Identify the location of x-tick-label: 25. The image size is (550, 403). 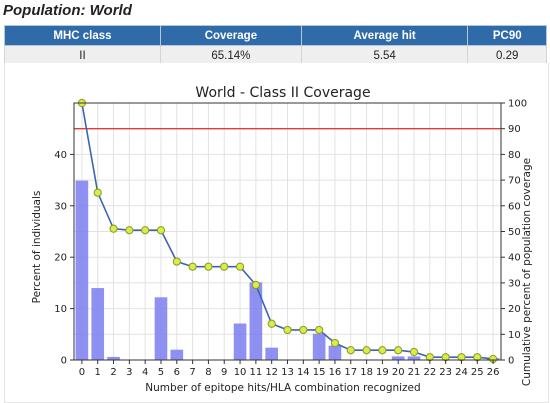
(477, 372).